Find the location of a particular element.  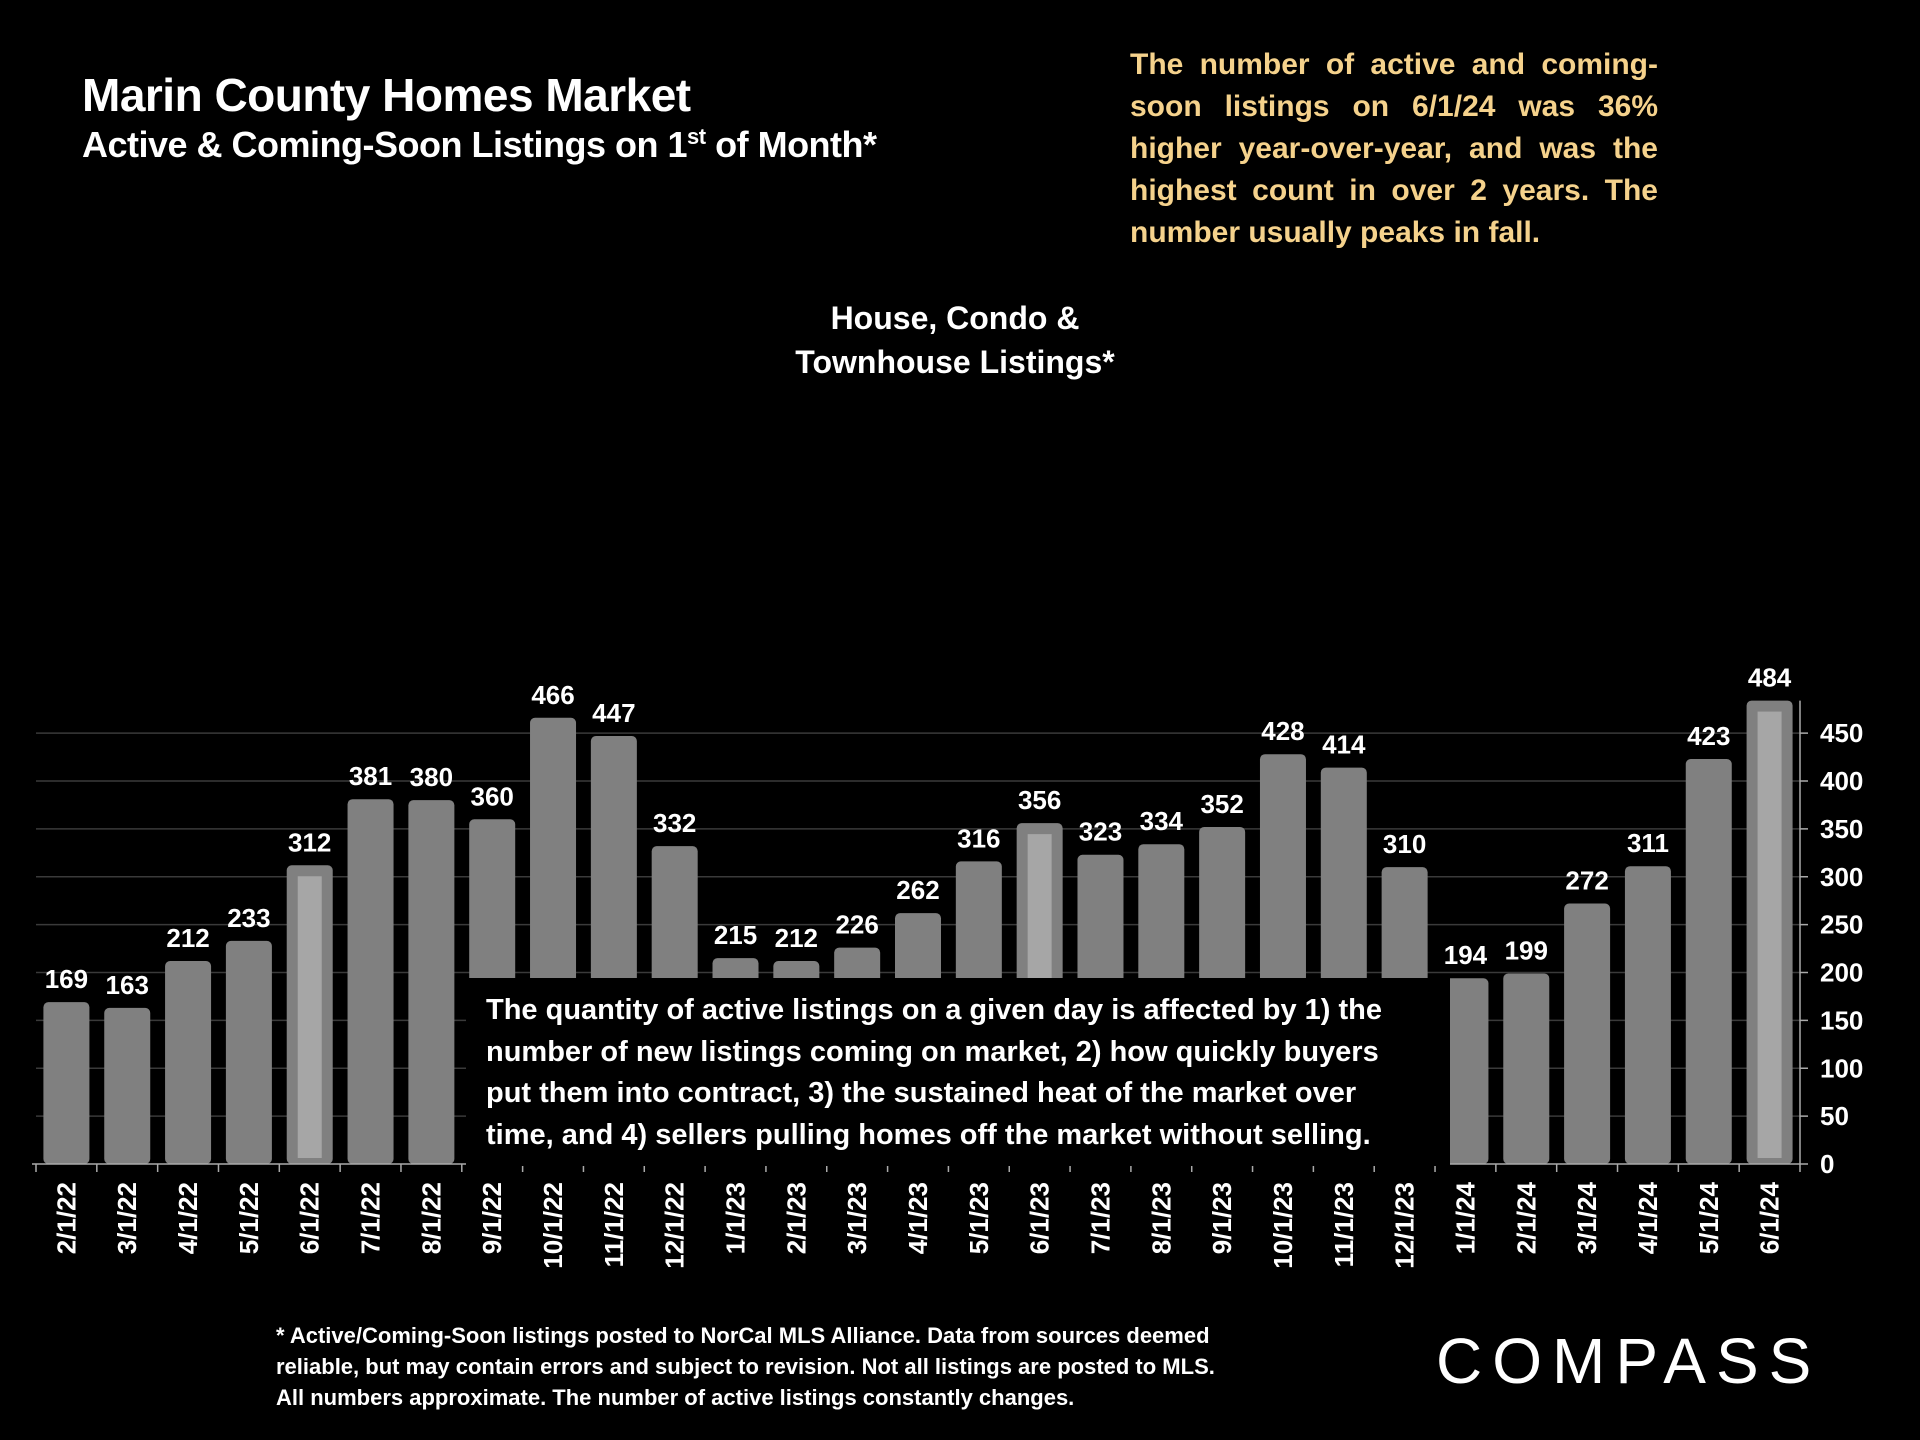

x-tick-label: 4/1/24 is located at coordinates (1648, 1217).